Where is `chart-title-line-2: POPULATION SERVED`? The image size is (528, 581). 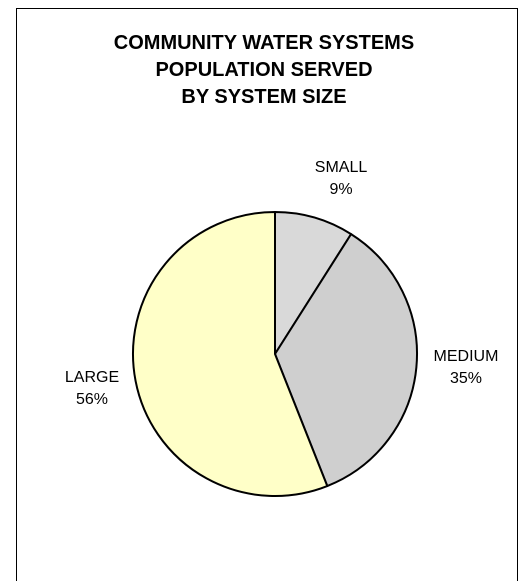
chart-title-line-2: POPULATION SERVED is located at coordinates (264, 70).